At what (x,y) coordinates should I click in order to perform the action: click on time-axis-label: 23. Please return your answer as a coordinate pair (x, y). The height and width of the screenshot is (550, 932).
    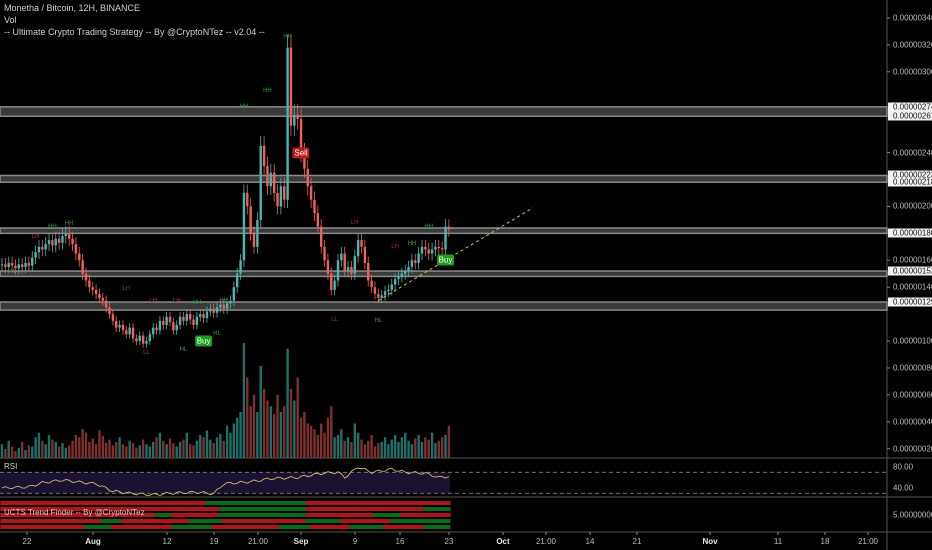
    Looking at the image, I should click on (449, 541).